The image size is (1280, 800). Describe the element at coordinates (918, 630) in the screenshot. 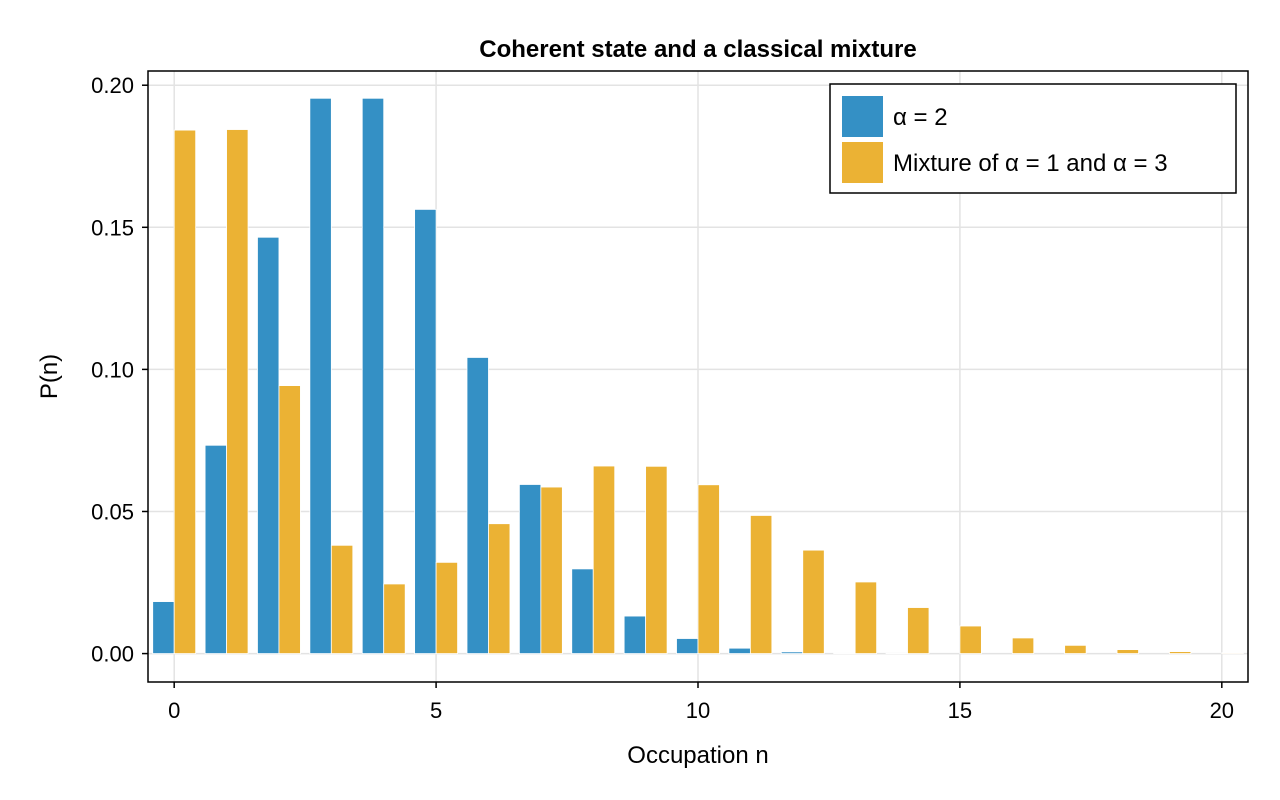

I see `bar-mixture-n14` at that location.